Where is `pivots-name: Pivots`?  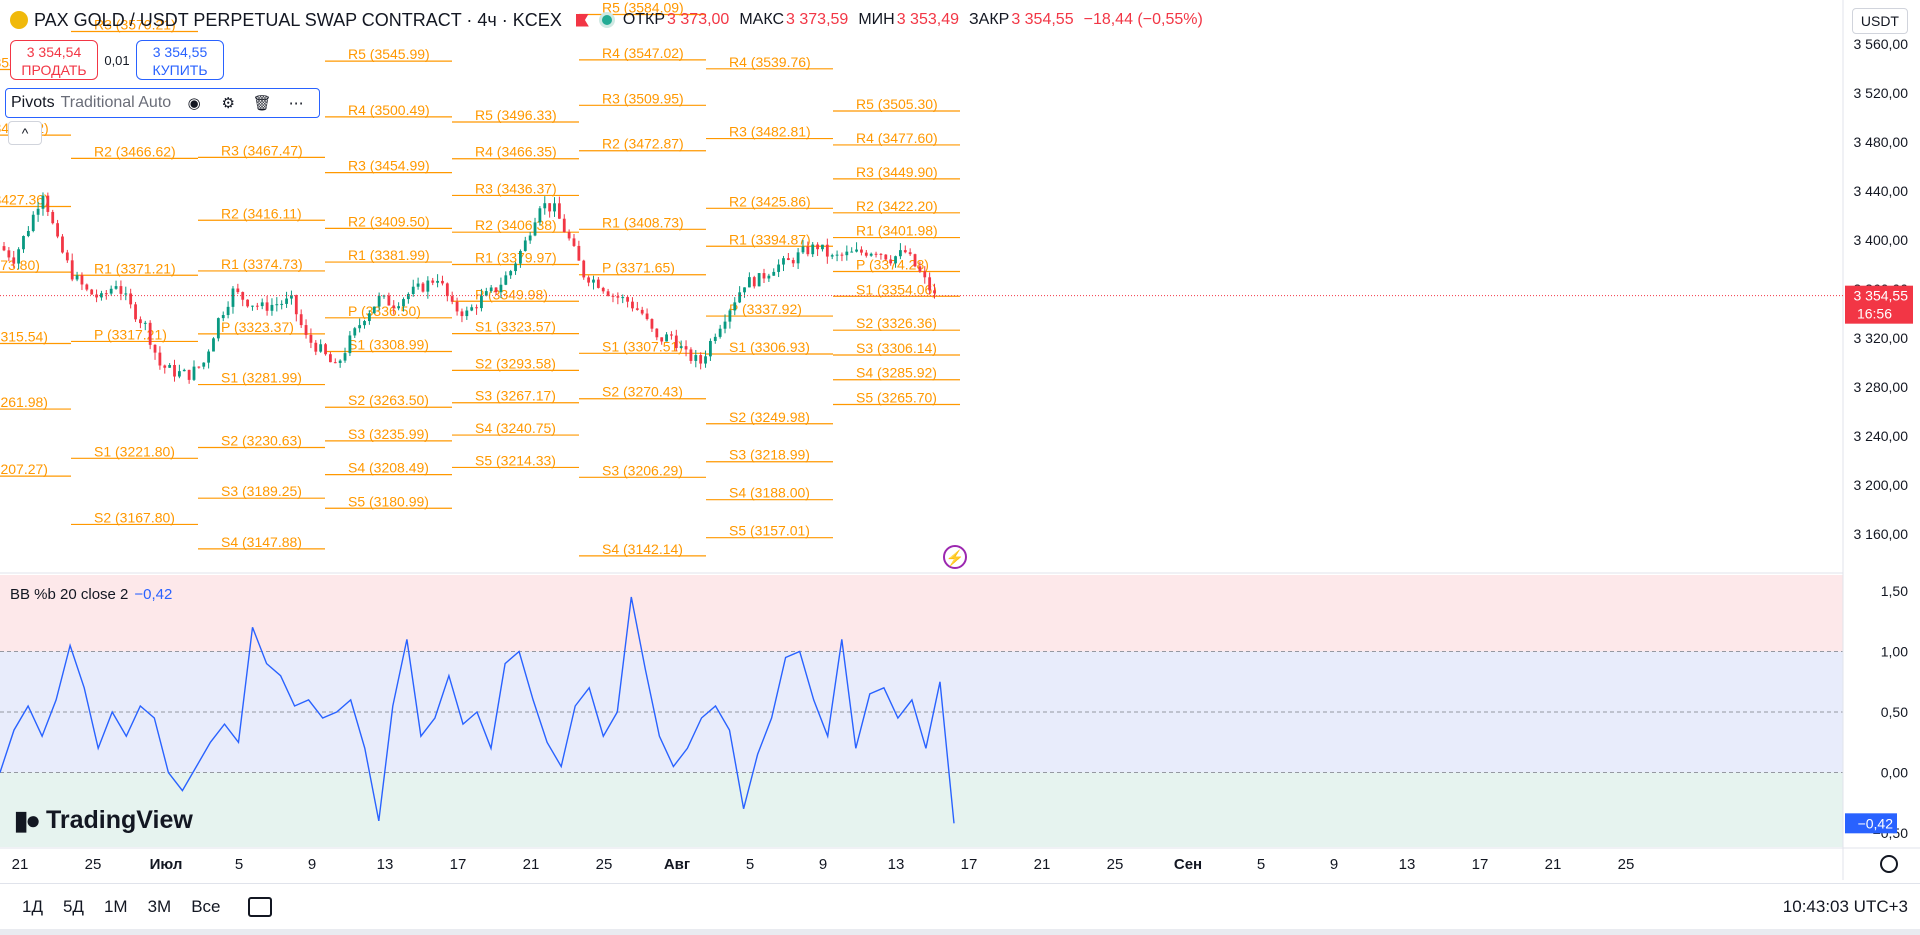
pivots-name: Pivots is located at coordinates (33, 102).